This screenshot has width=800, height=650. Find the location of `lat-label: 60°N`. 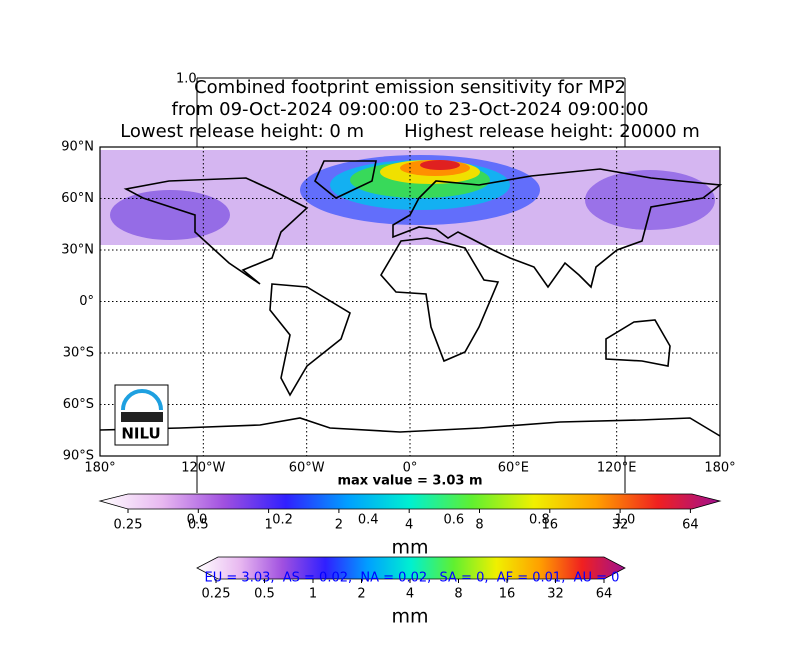

lat-label: 60°N is located at coordinates (77, 198).